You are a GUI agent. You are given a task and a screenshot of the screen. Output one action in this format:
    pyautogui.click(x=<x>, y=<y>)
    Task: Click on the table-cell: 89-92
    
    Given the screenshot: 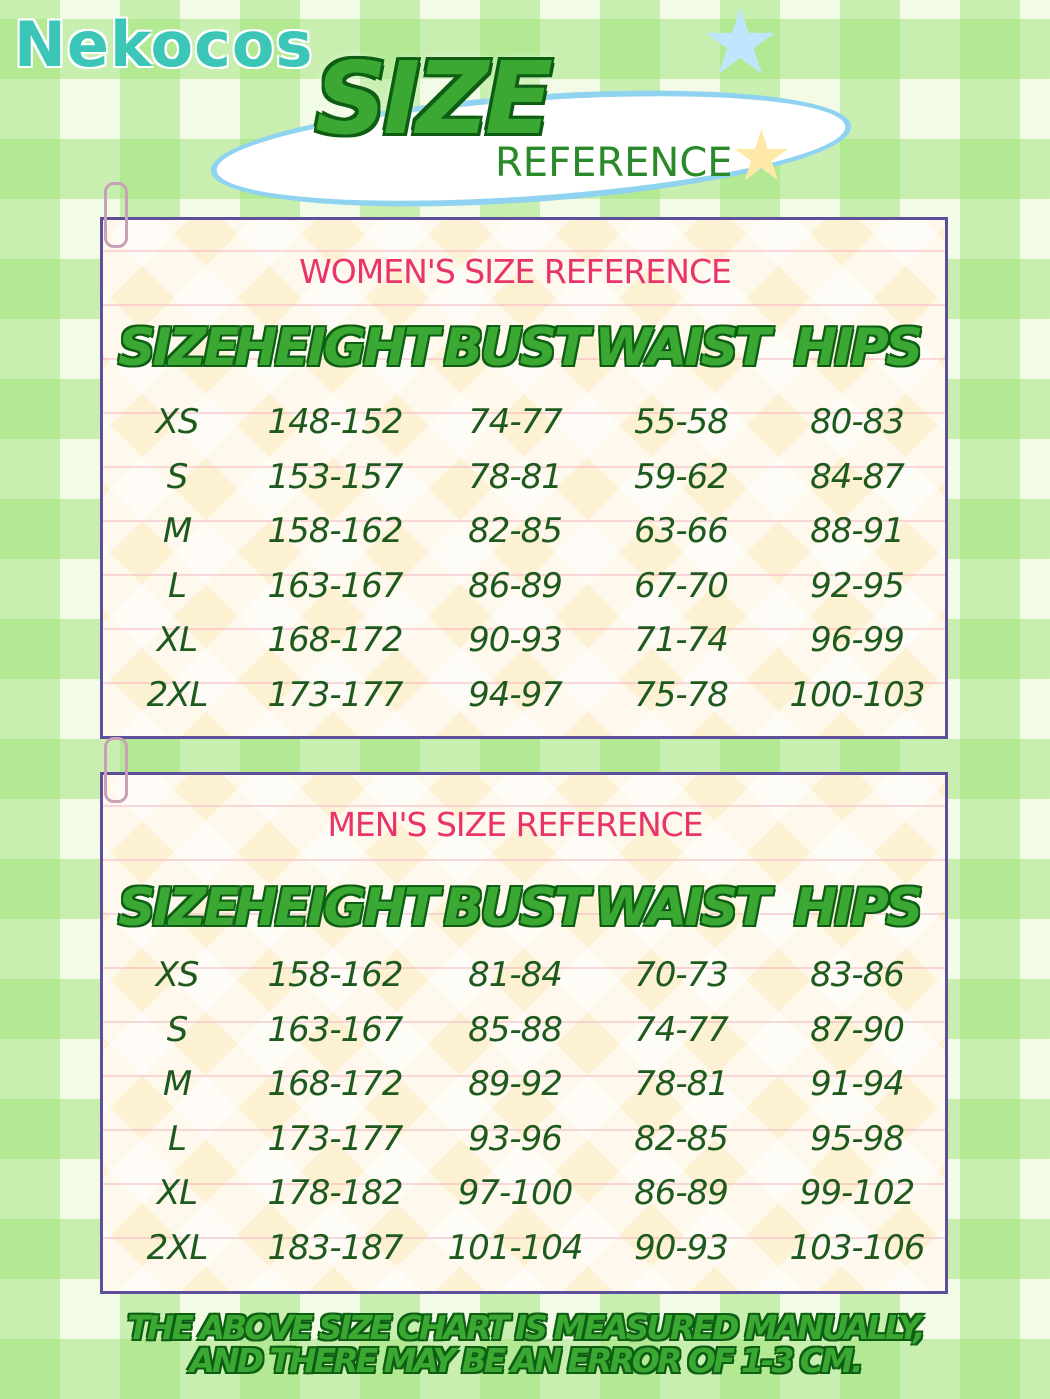 What is the action you would take?
    pyautogui.click(x=515, y=1084)
    